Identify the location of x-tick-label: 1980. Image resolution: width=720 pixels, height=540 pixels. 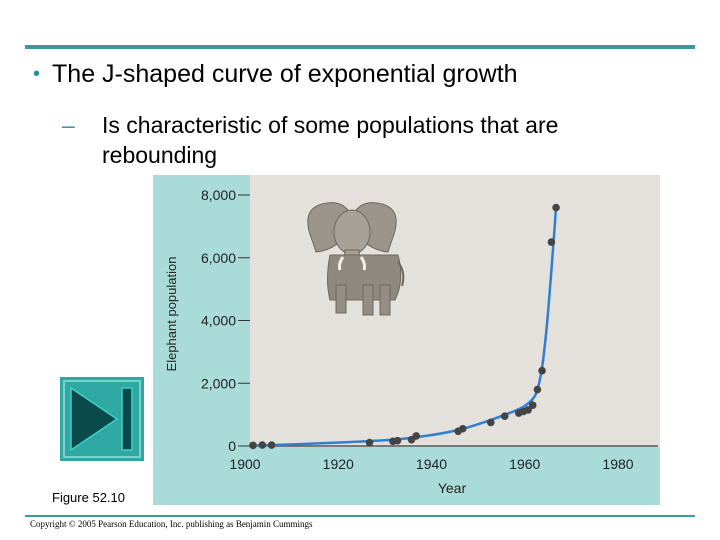
(617, 464).